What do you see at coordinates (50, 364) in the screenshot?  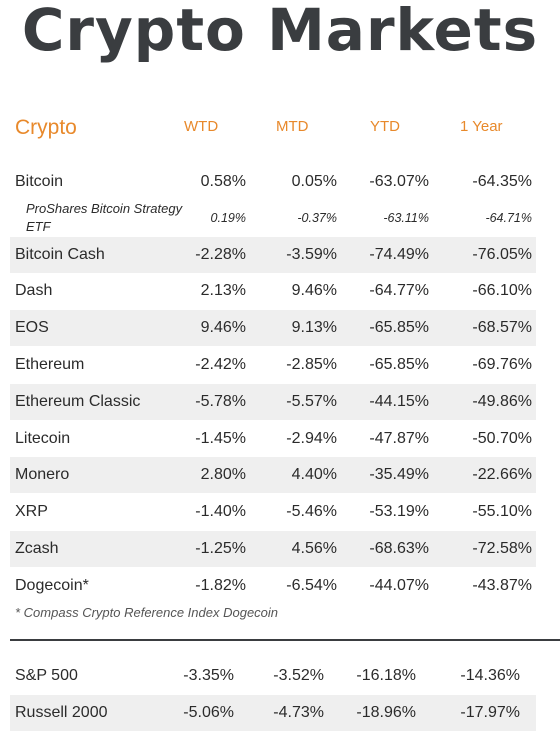 I see `row-name: Ethereum` at bounding box center [50, 364].